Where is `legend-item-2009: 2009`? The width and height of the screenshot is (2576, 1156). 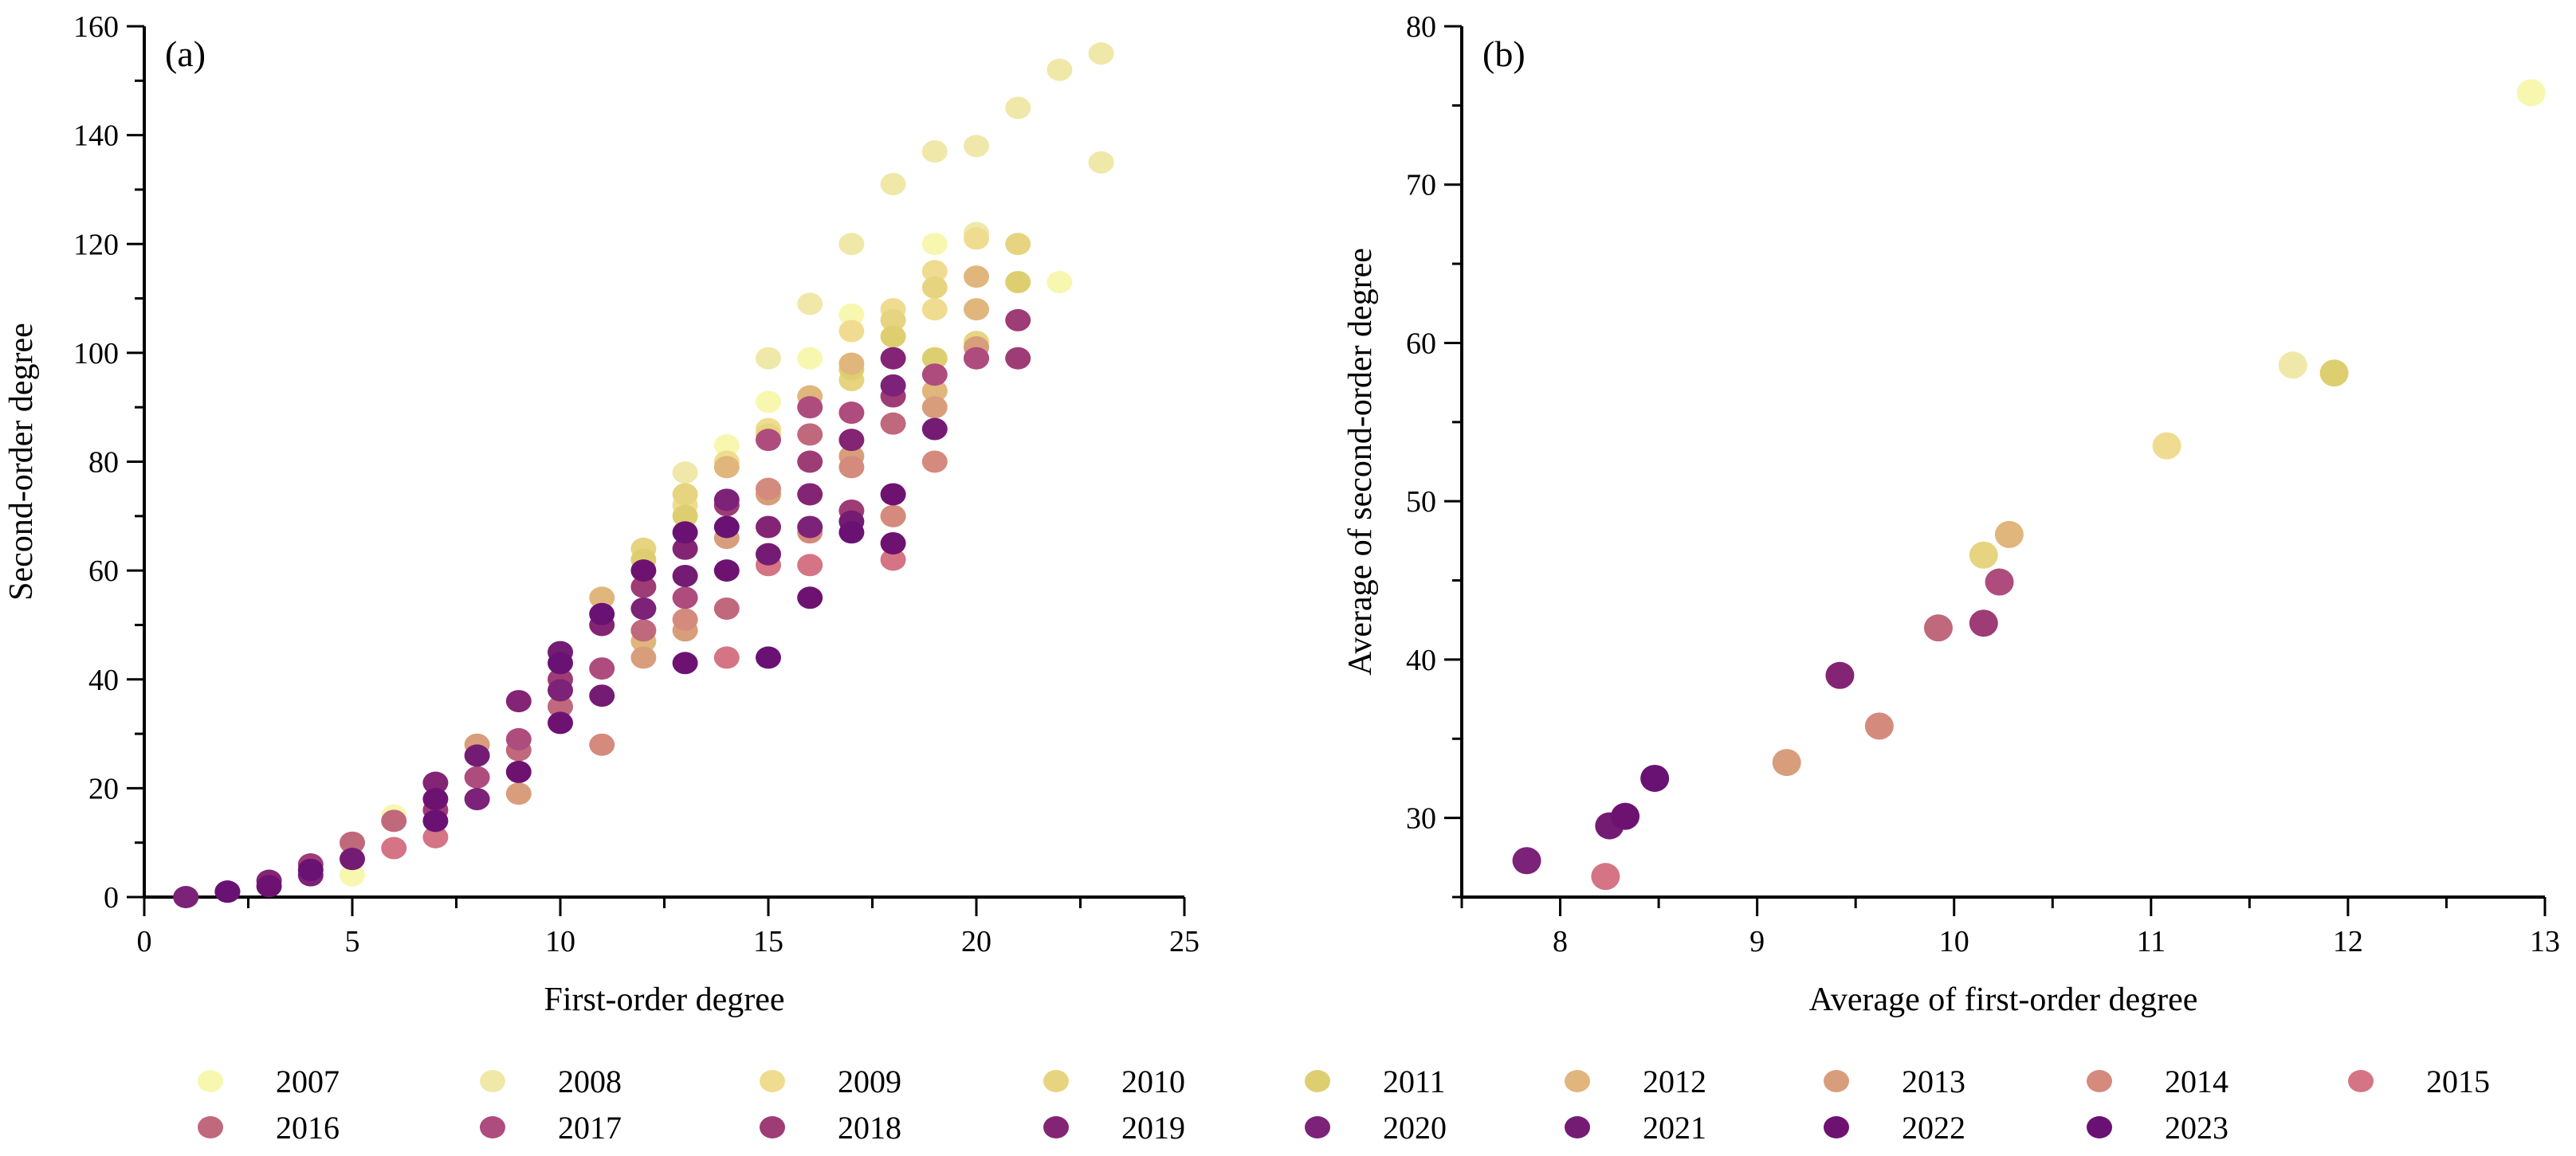
legend-item-2009: 2009 is located at coordinates (831, 1081).